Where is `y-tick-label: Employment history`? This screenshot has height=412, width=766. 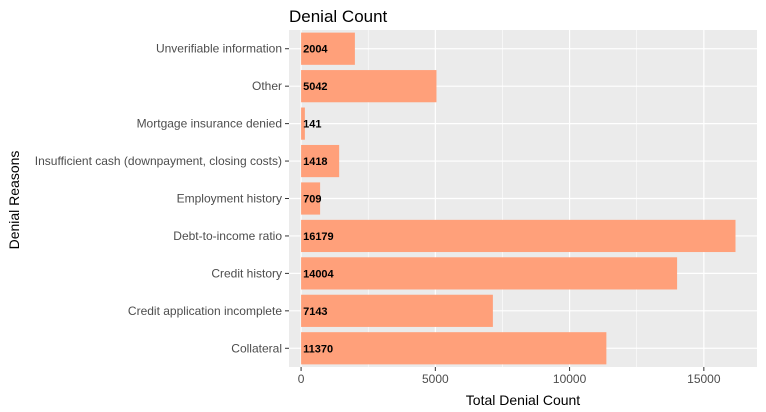
y-tick-label: Employment history is located at coordinates (229, 199).